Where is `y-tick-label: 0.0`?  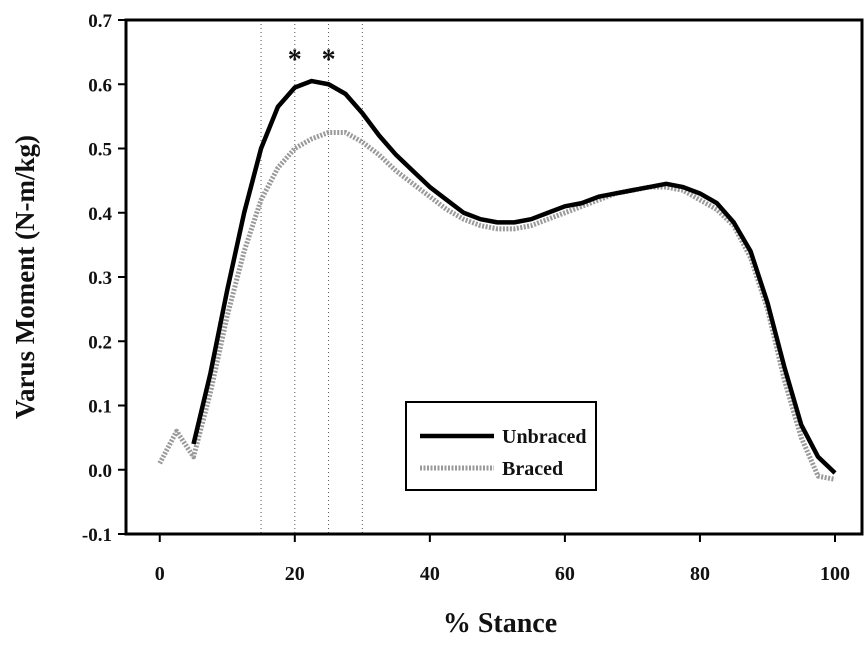
y-tick-label: 0.0 is located at coordinates (100, 471).